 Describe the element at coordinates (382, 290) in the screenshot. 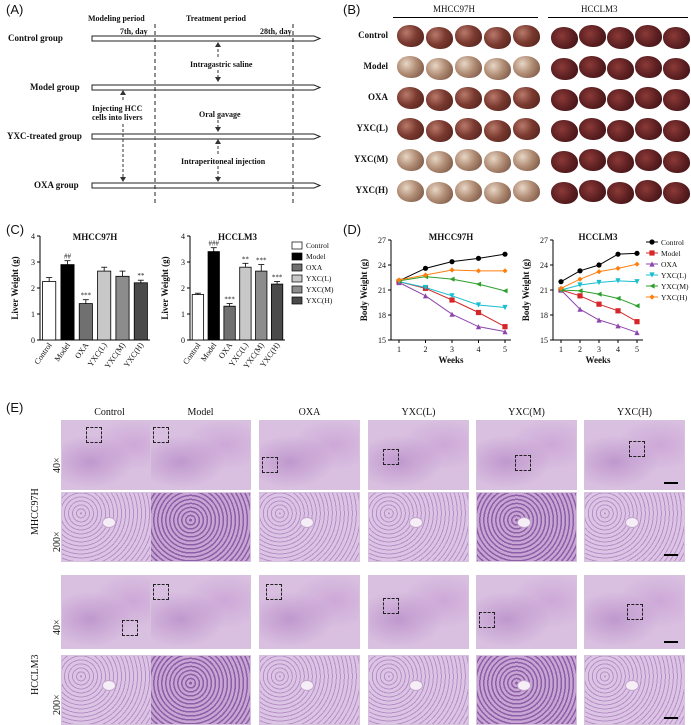

I see `y-tick-label: 21` at that location.